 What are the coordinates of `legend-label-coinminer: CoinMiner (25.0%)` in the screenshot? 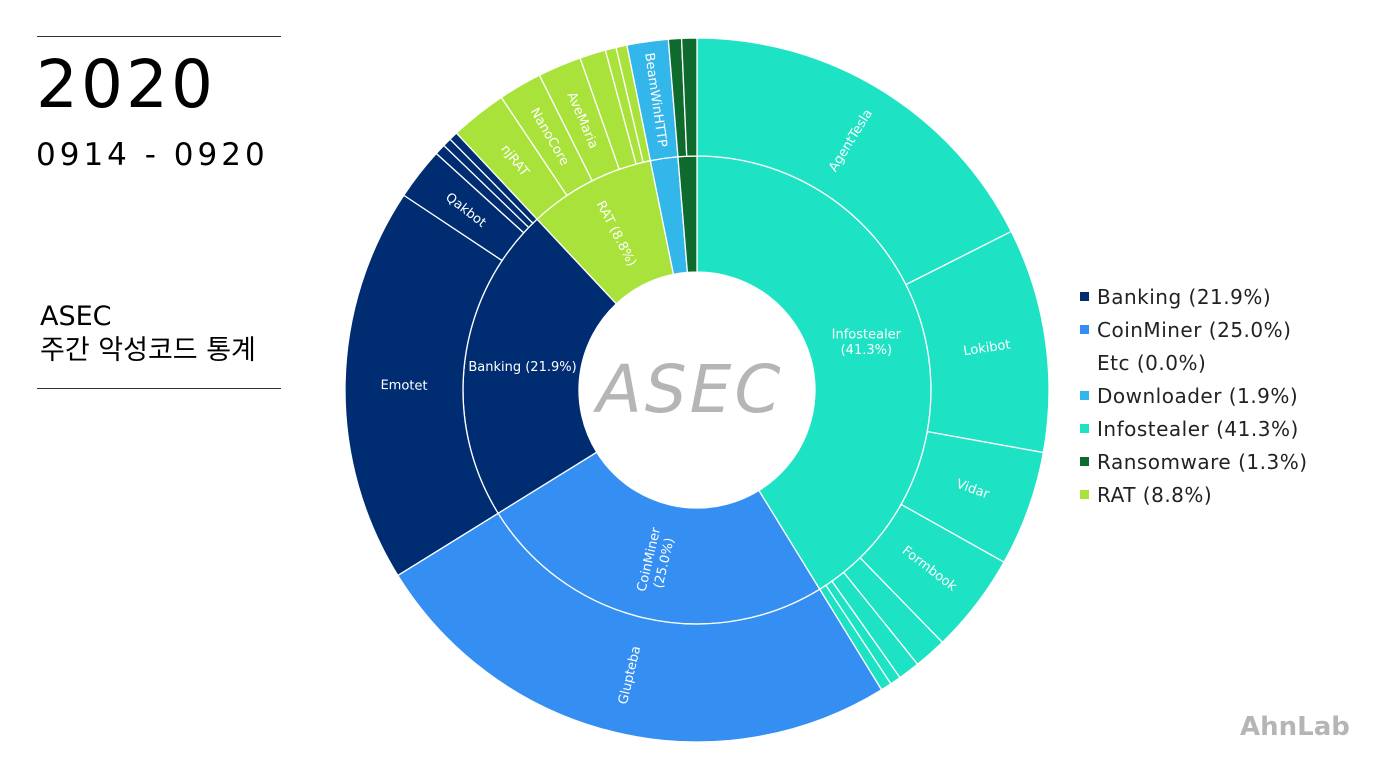 It's located at (1194, 329).